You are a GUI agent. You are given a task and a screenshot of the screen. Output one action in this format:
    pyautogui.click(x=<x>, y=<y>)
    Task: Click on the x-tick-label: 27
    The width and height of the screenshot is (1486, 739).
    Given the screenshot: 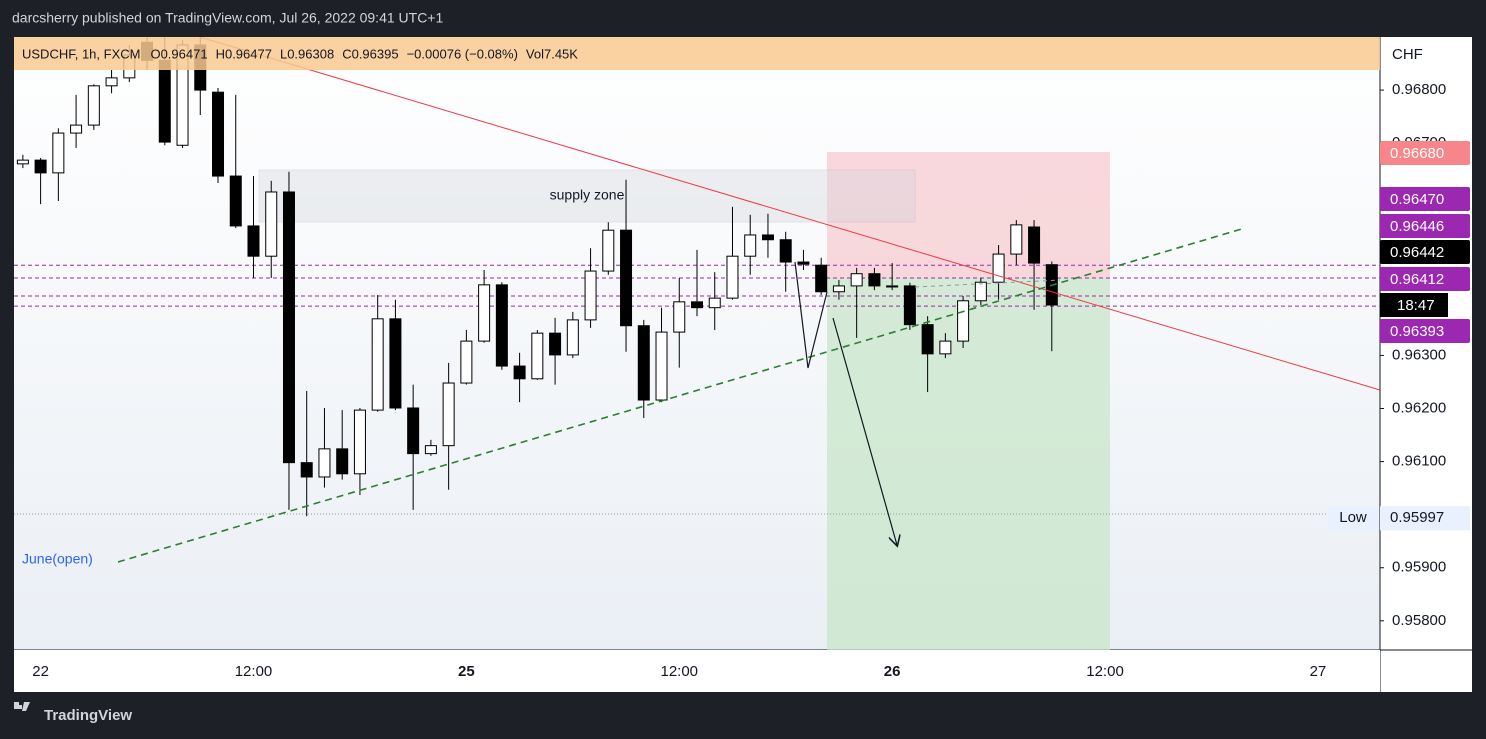 What is the action you would take?
    pyautogui.click(x=1318, y=671)
    